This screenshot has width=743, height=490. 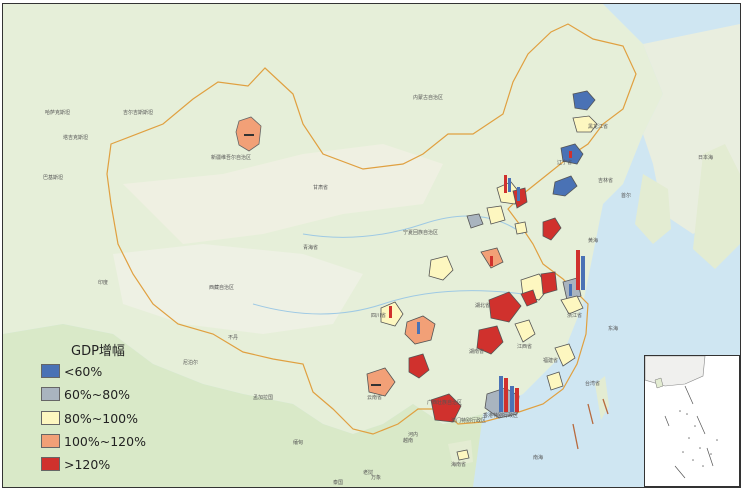 I want to click on province-shaanxi, so click(x=492, y=258).